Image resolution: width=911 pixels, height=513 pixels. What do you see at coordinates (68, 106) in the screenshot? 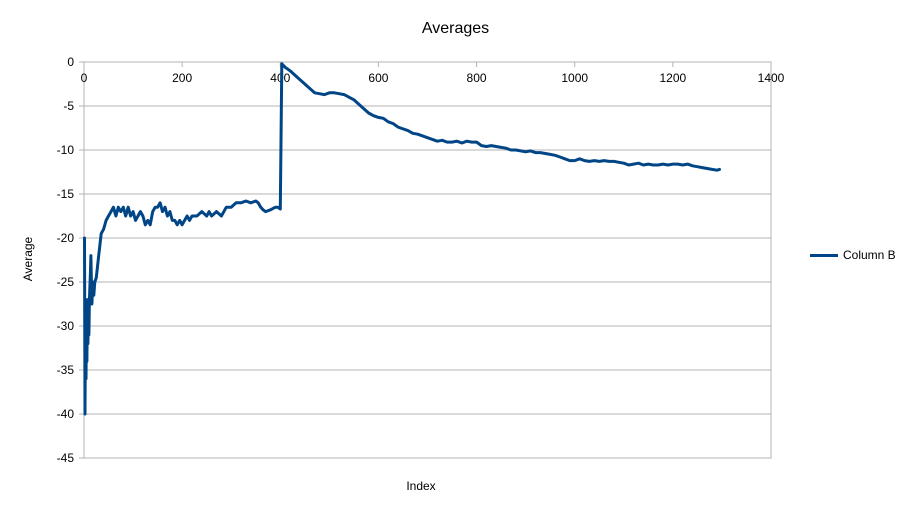
I see `y-tick-label: -5` at bounding box center [68, 106].